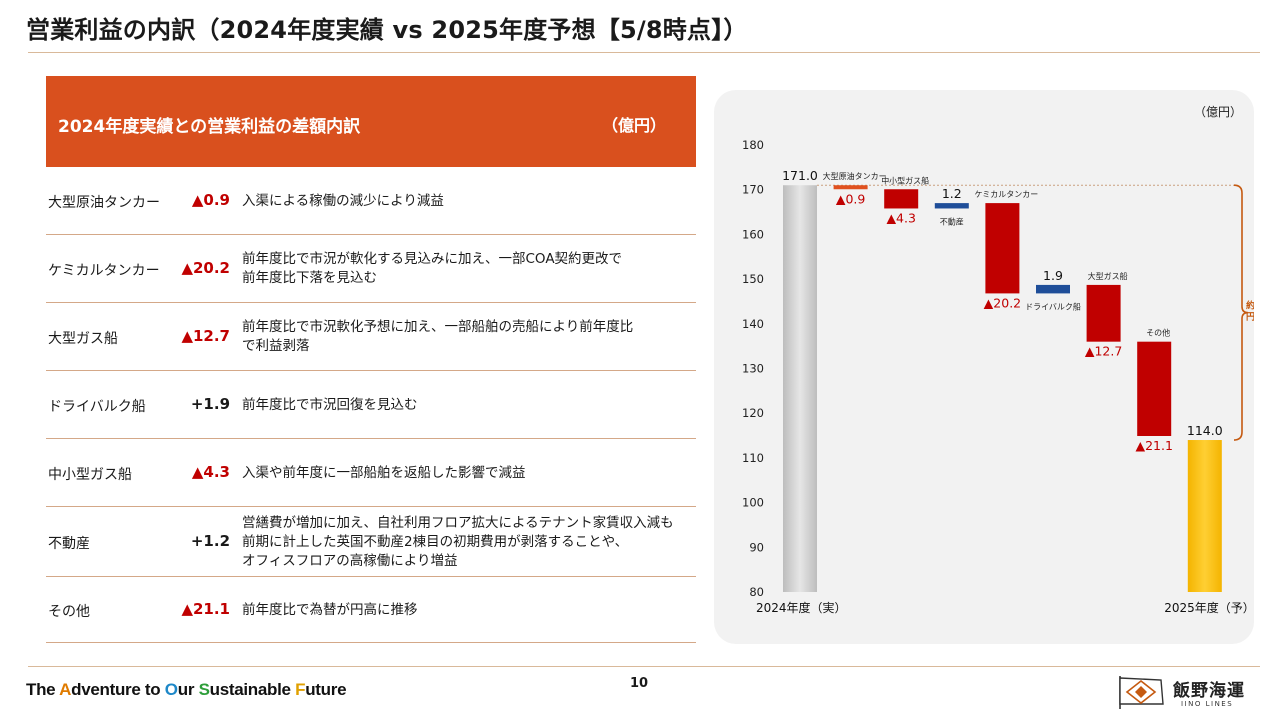 This screenshot has width=1280, height=720. I want to click on bar-value-label: ▲21.1, so click(1153, 445).